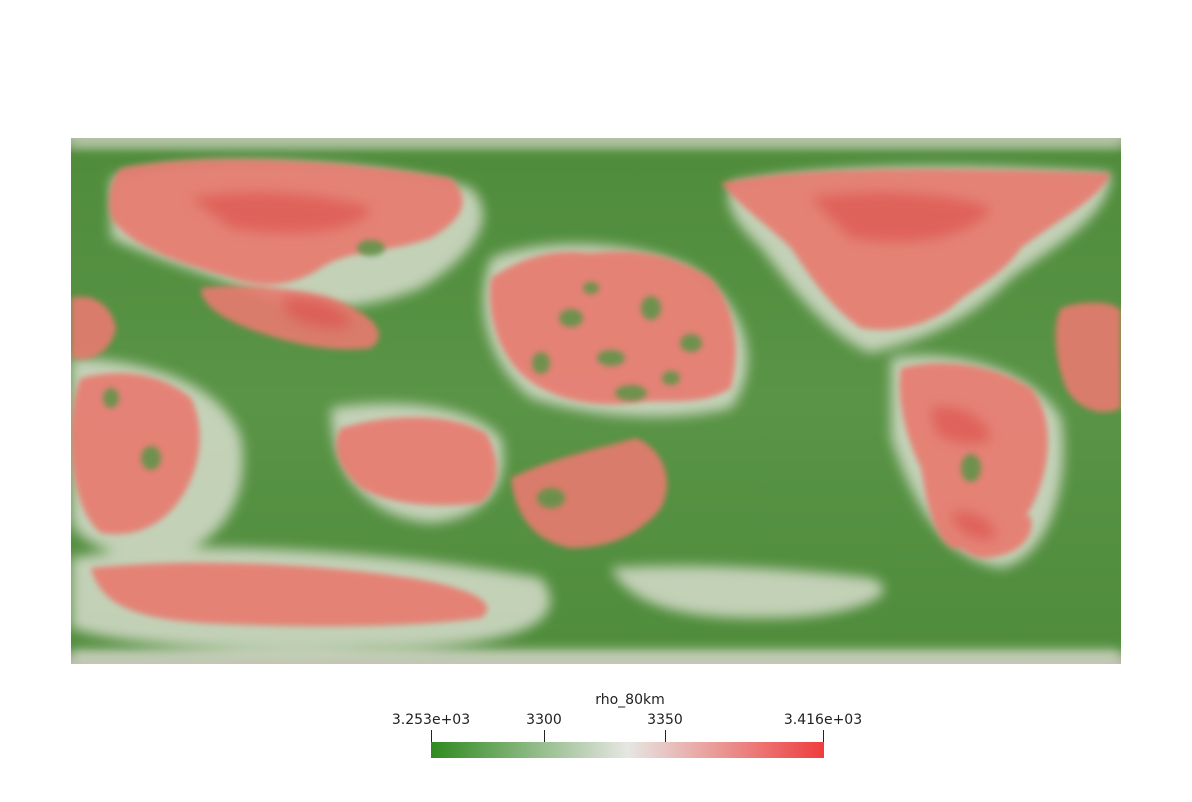  Describe the element at coordinates (135, 454) in the screenshot. I see `region-west` at that location.